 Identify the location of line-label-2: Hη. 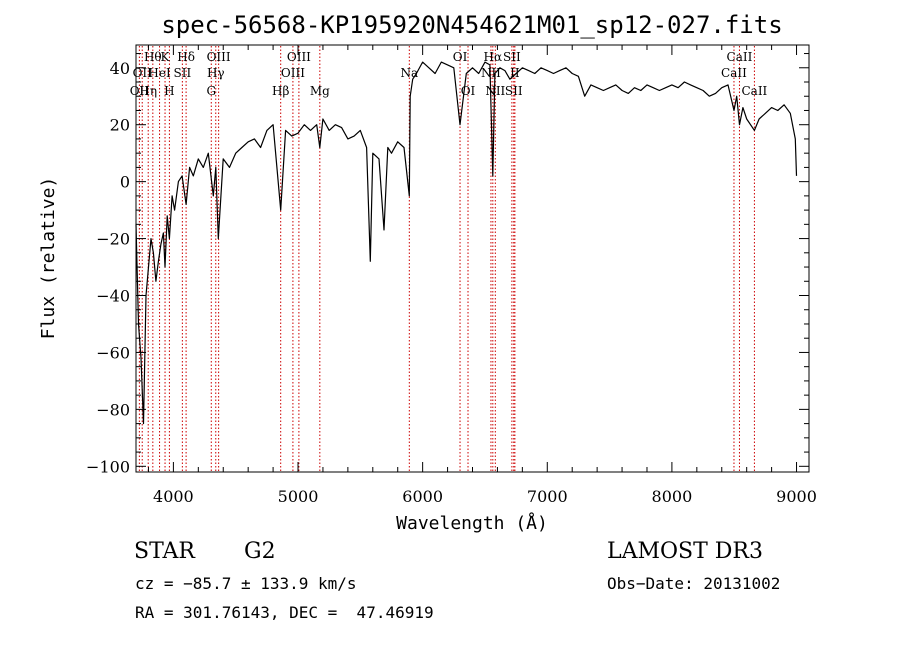
(148, 91).